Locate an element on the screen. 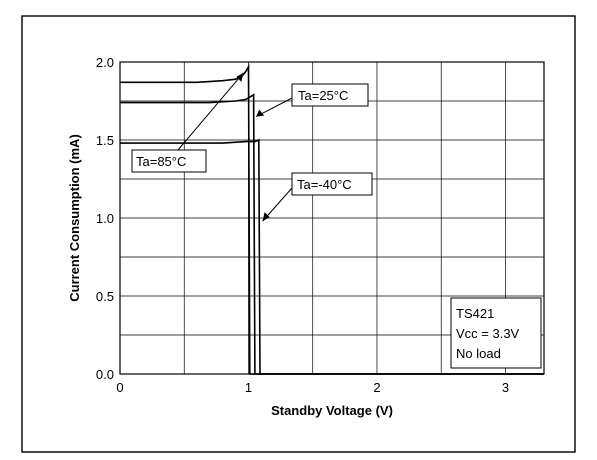 The height and width of the screenshot is (460, 597). annotation-ta25-text: Ta=25°C is located at coordinates (323, 95).